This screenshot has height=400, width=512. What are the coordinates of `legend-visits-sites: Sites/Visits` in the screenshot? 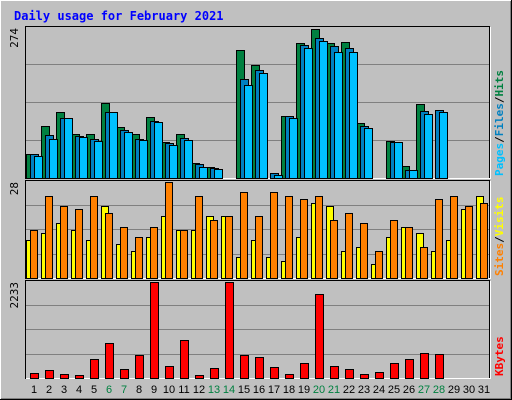 It's located at (499, 237).